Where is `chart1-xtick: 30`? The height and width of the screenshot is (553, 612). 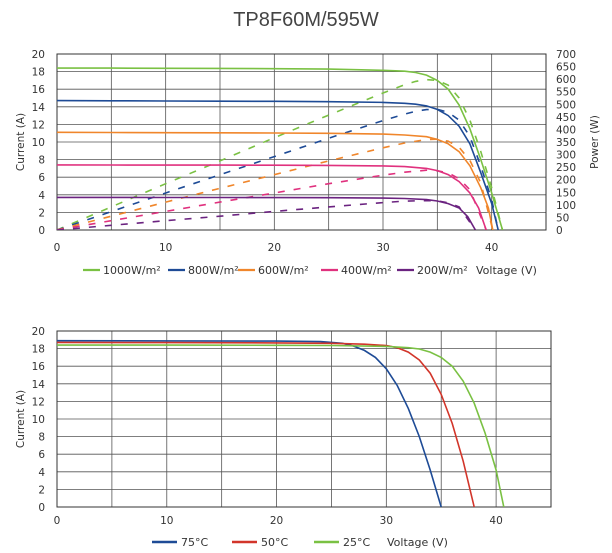
chart1-xtick: 30 is located at coordinates (382, 248).